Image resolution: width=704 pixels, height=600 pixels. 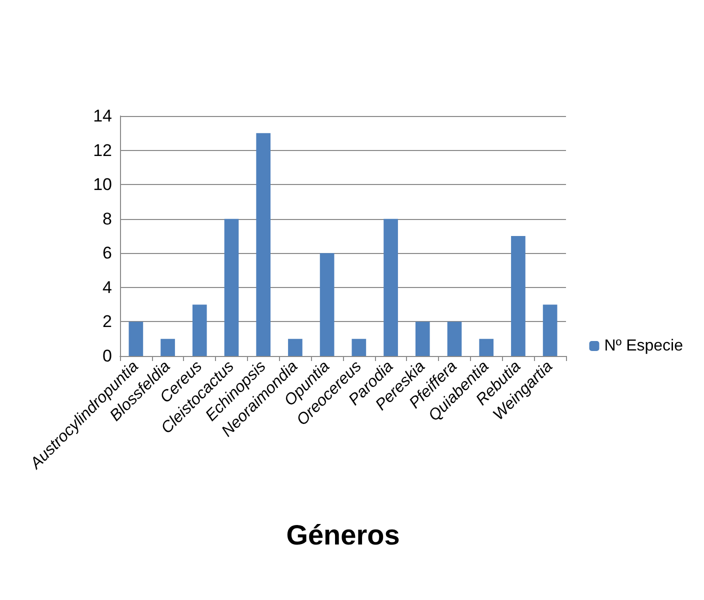 What do you see at coordinates (107, 218) in the screenshot?
I see `y-tick-label: 8` at bounding box center [107, 218].